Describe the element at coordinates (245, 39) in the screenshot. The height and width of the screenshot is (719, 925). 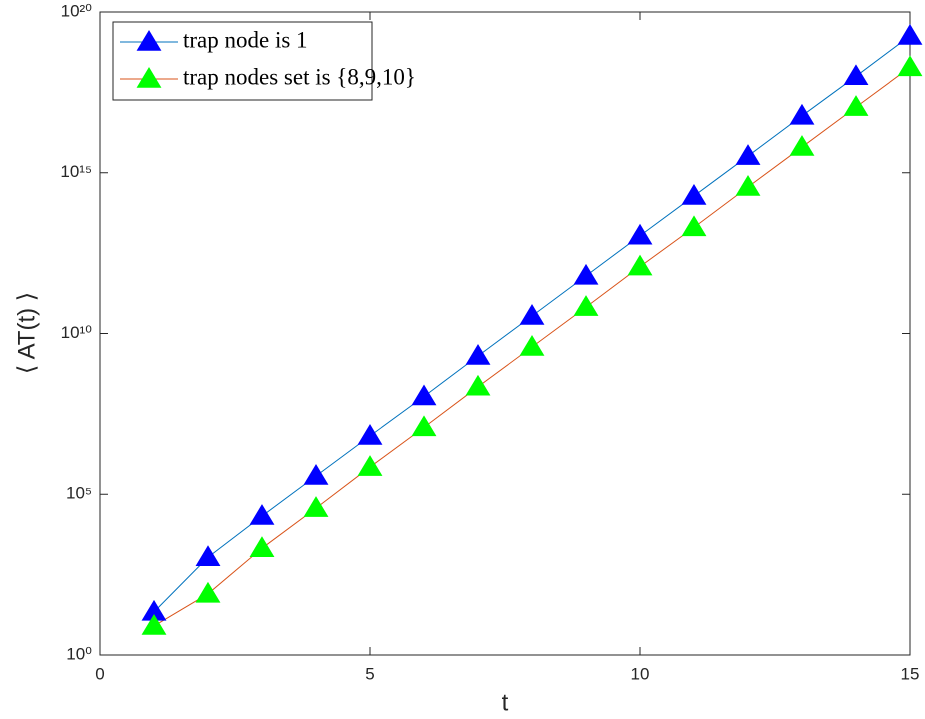
I see `legend-label: trap node is 1` at that location.